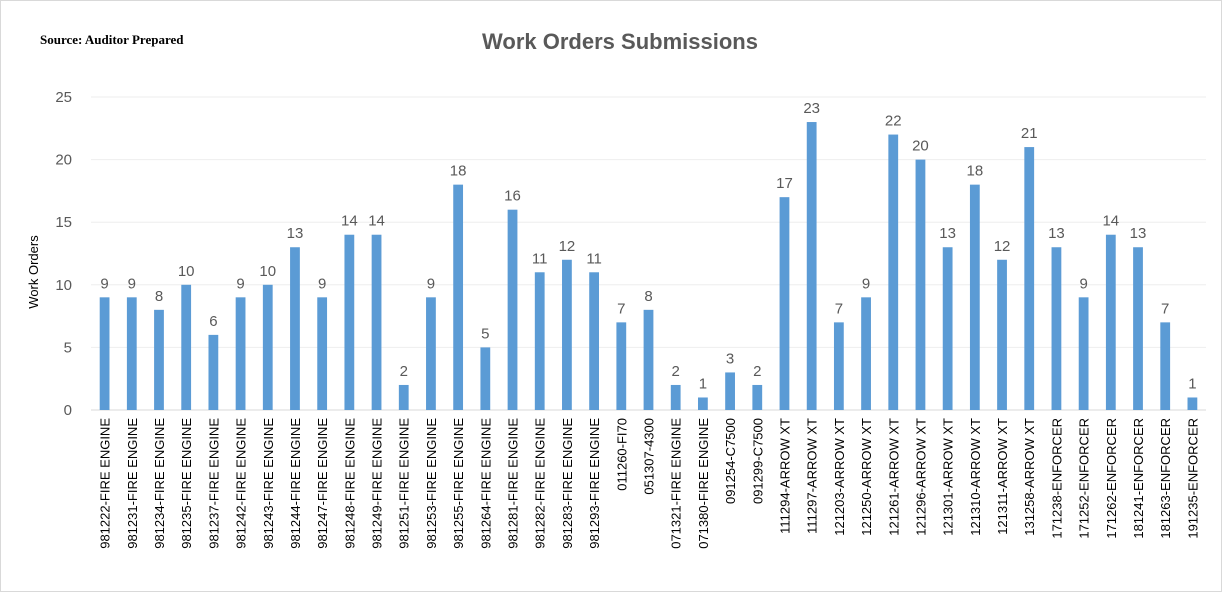  I want to click on x-tick-label: 981282-FIRE ENGINE, so click(540, 483).